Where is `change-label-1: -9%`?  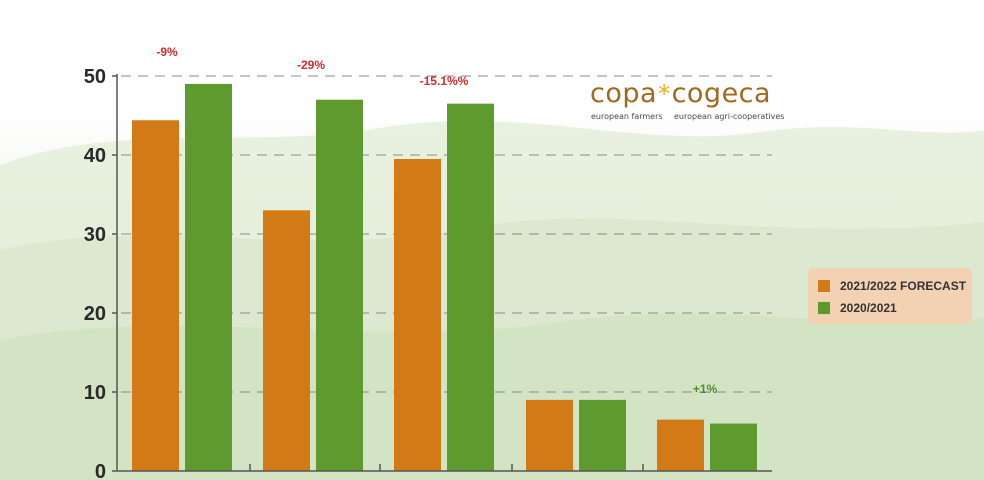 change-label-1: -9% is located at coordinates (167, 52).